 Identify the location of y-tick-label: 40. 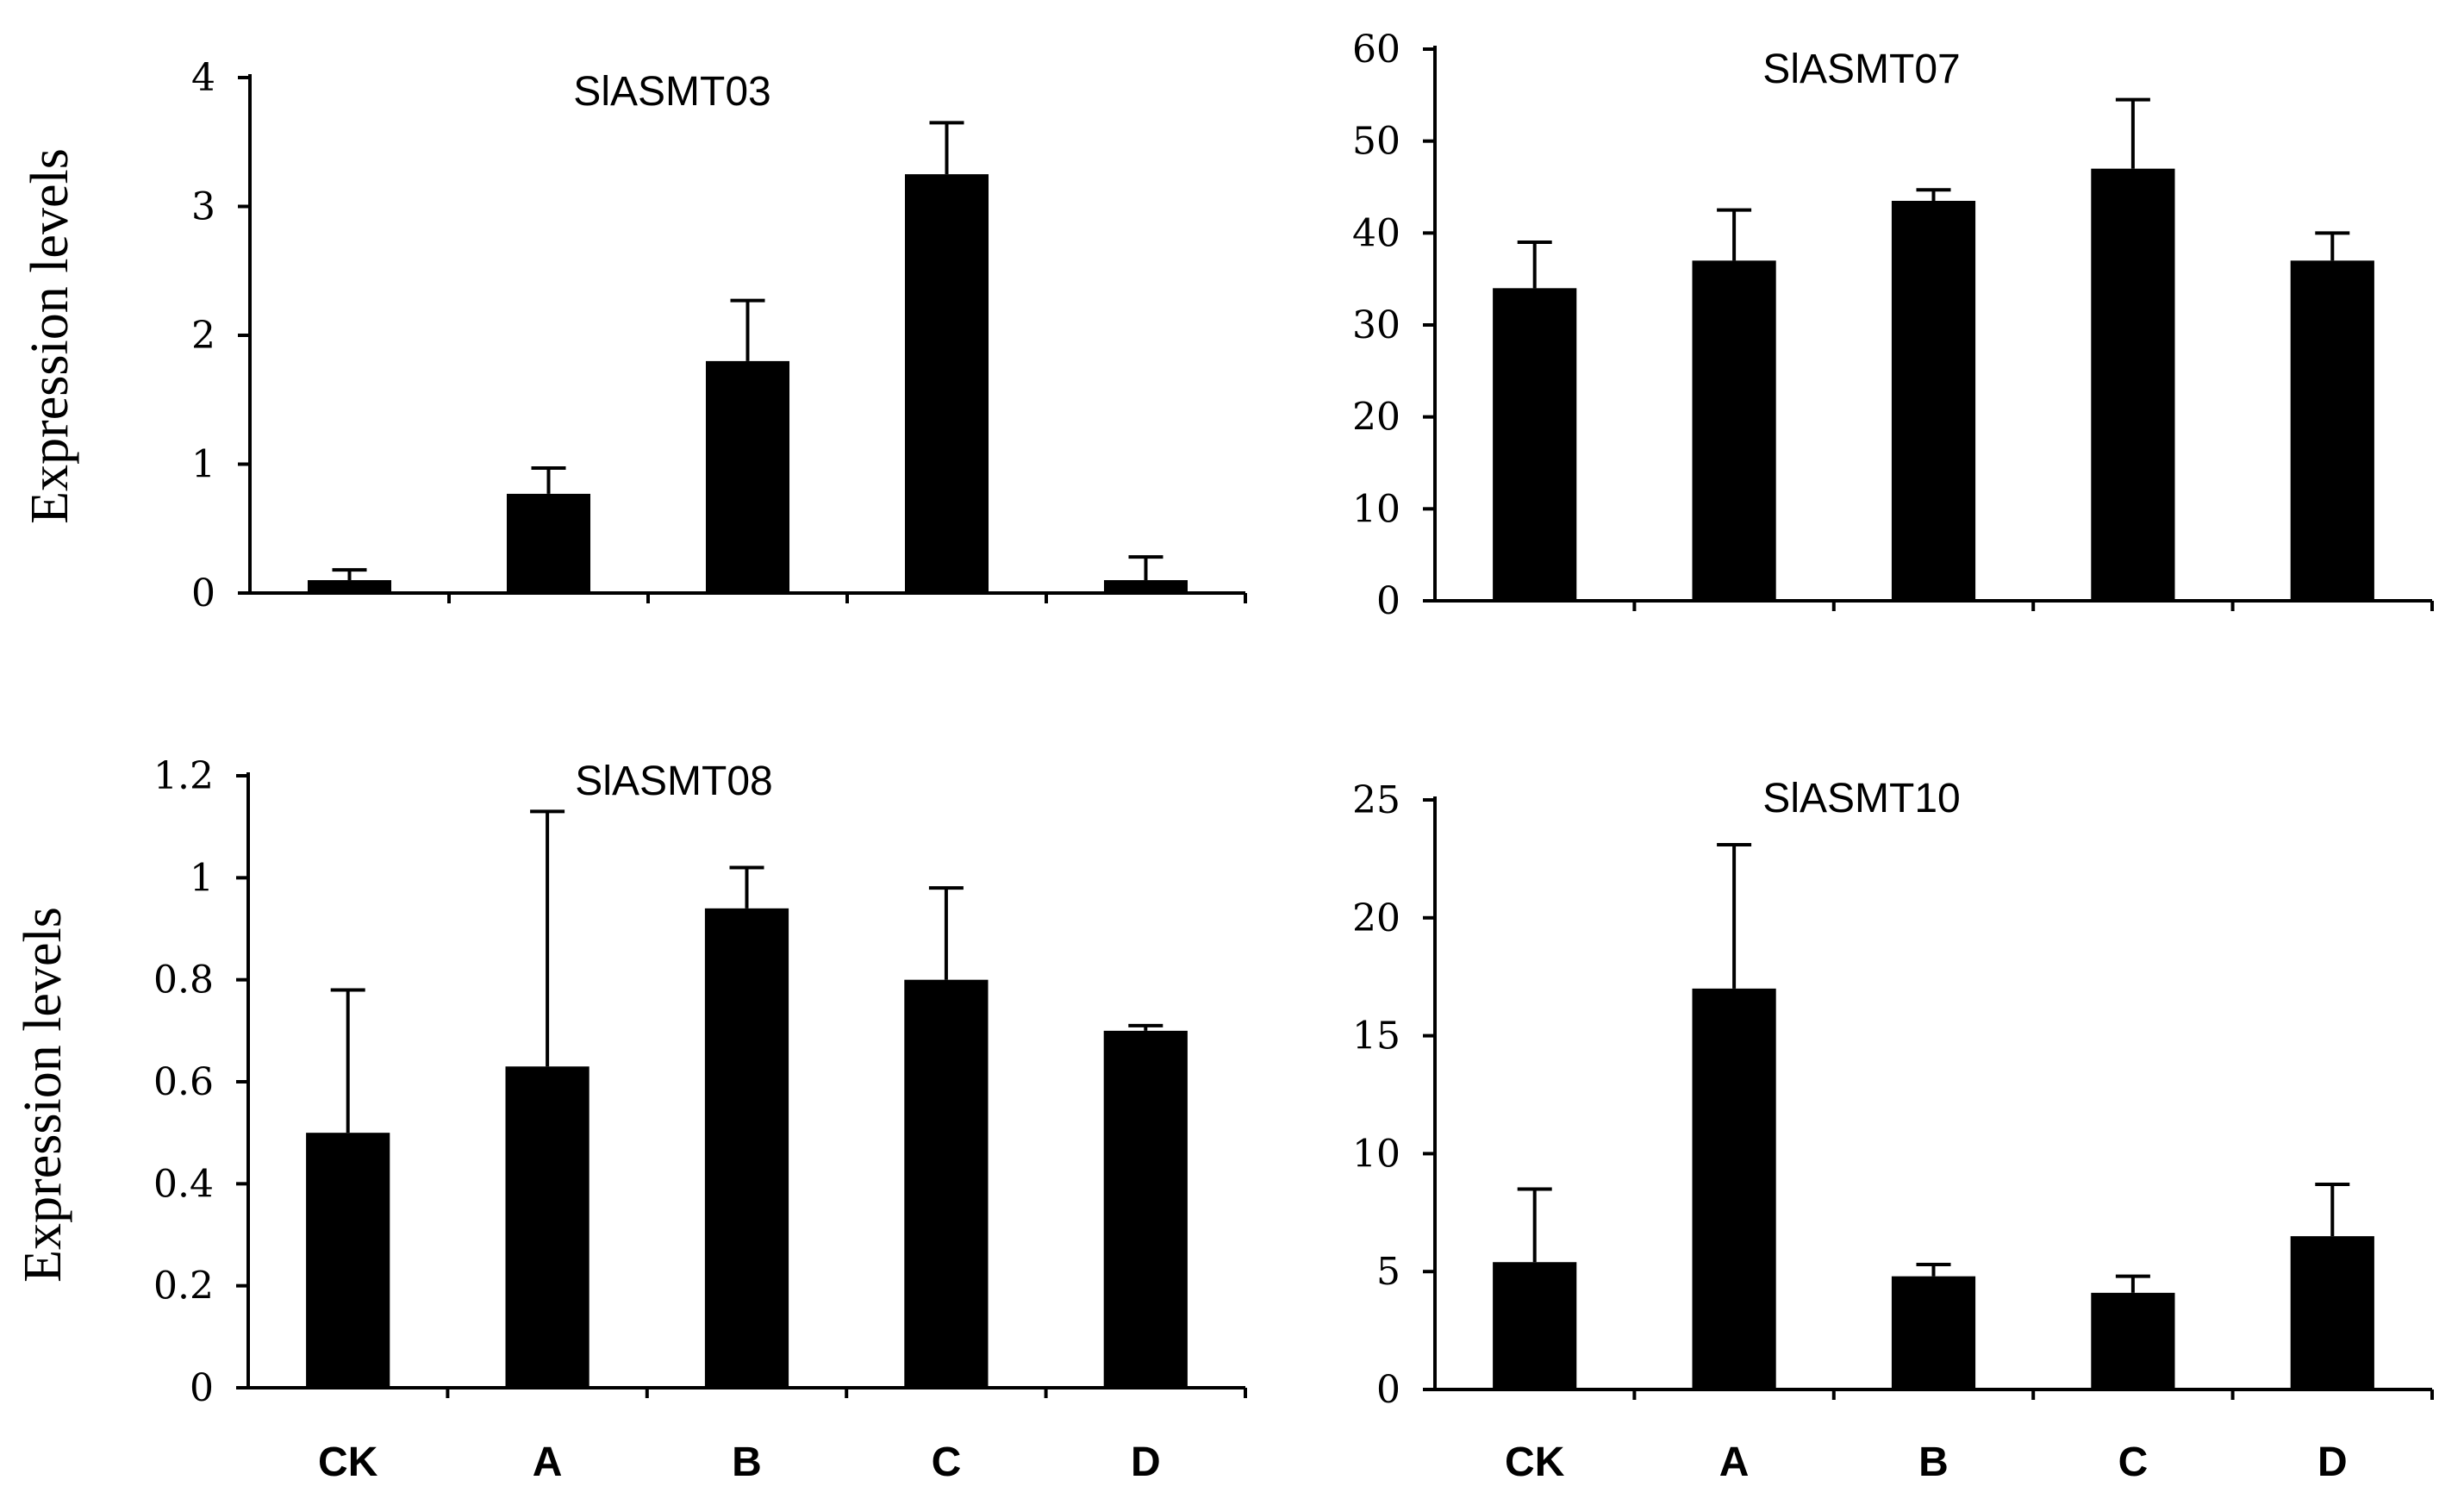
(1376, 233).